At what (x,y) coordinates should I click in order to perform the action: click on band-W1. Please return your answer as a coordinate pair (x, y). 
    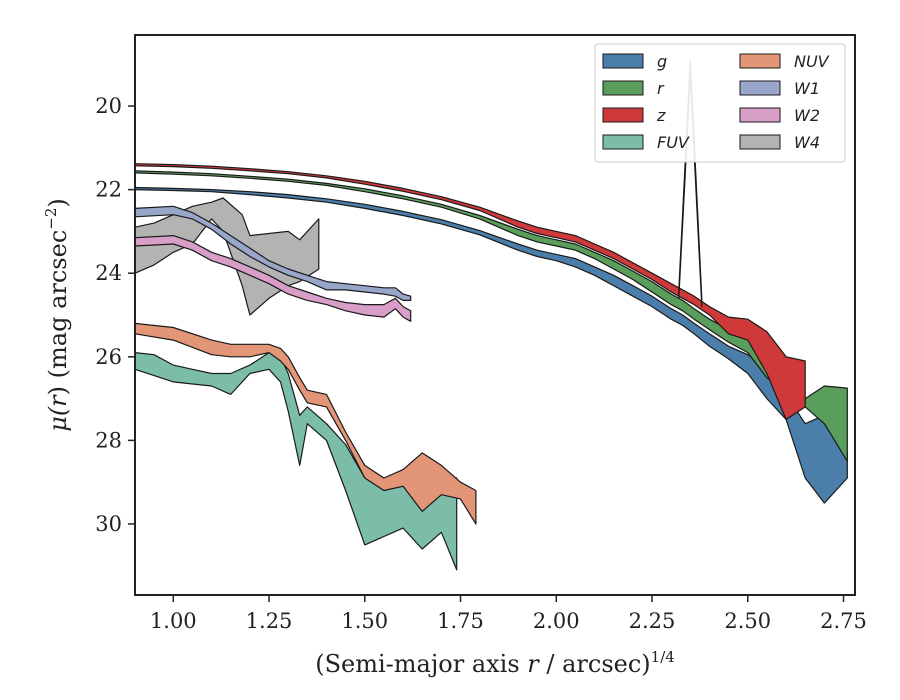
    Looking at the image, I should click on (273, 253).